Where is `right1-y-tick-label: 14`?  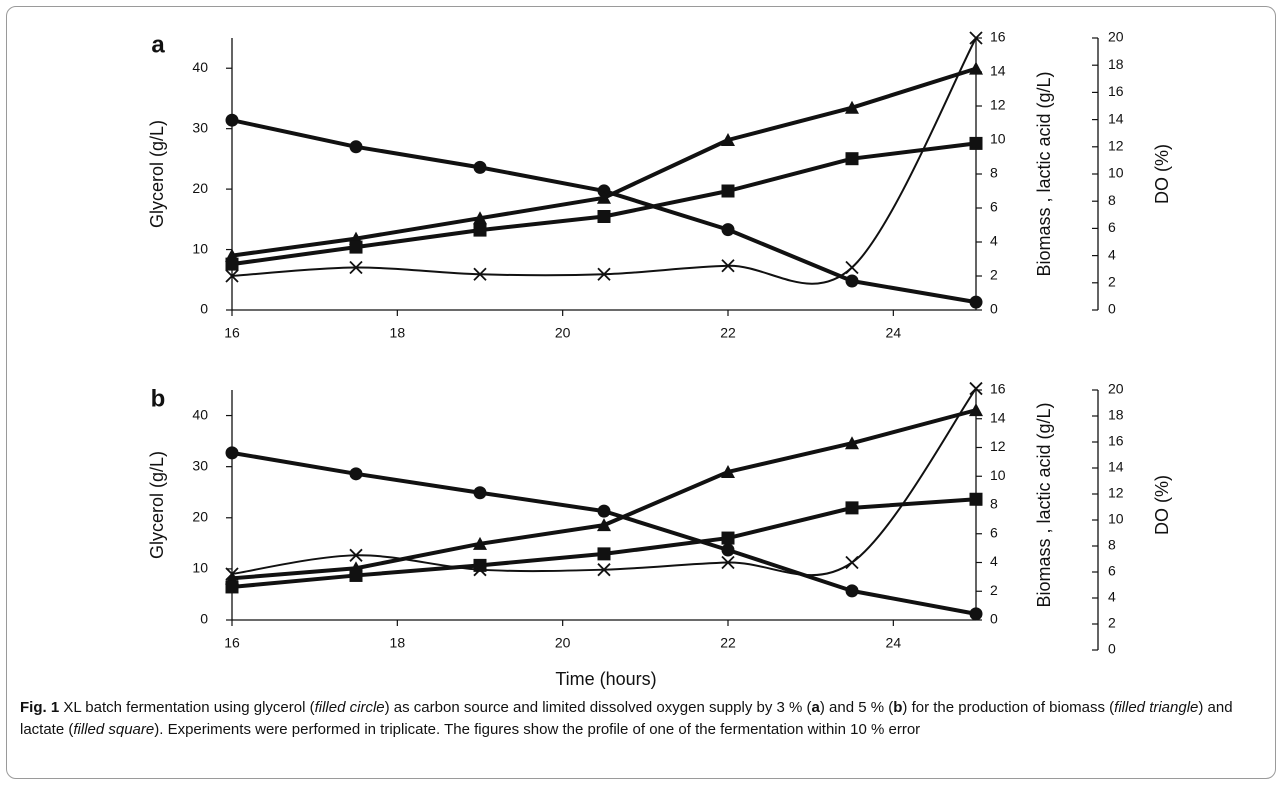 right1-y-tick-label: 14 is located at coordinates (998, 417).